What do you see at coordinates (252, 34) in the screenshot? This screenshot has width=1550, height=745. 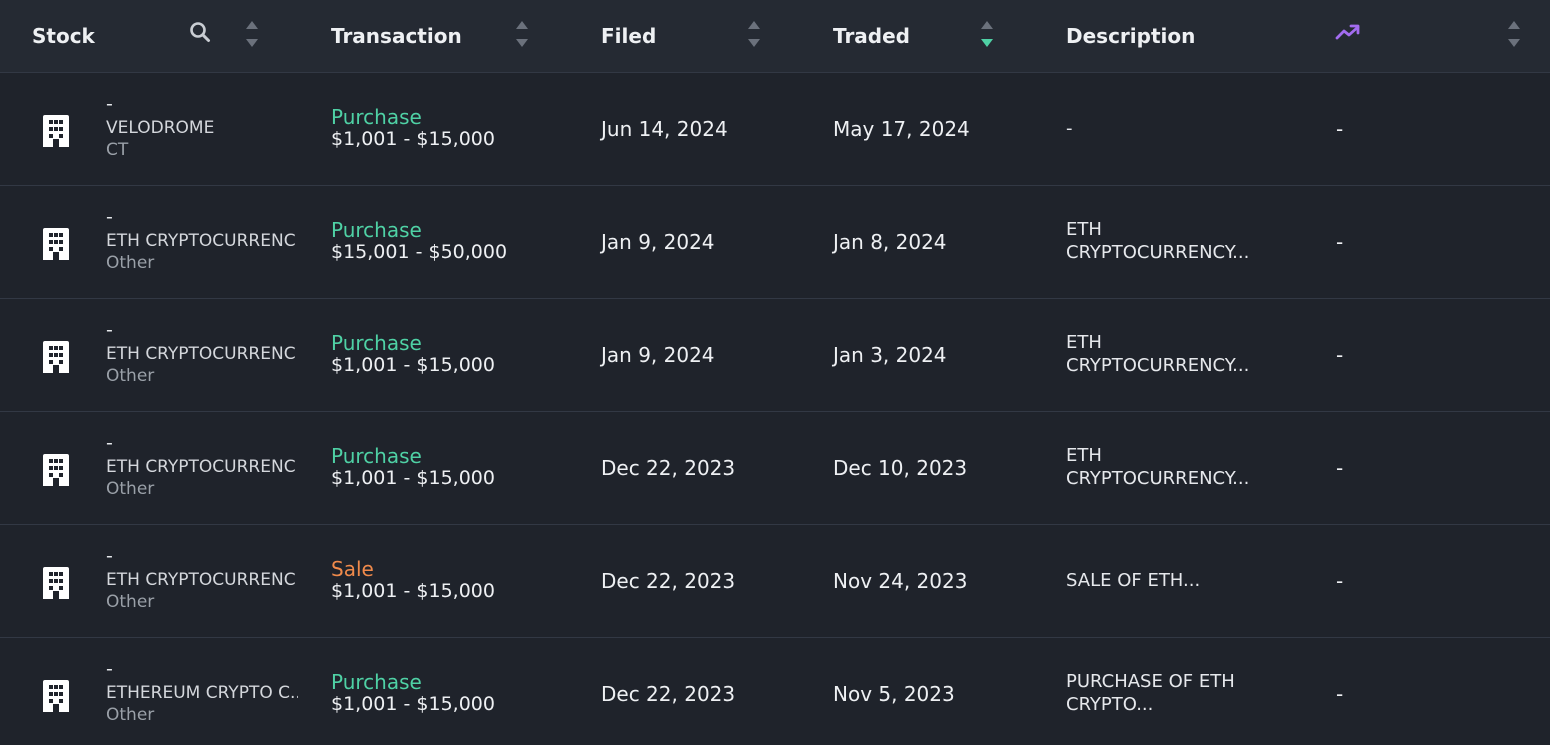 I see `sort-stock-button` at bounding box center [252, 34].